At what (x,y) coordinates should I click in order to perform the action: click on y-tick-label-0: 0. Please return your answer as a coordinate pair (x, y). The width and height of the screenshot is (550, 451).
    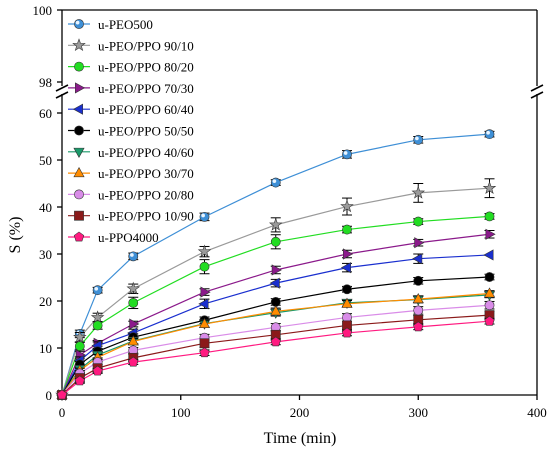
    Looking at the image, I should click on (49, 395).